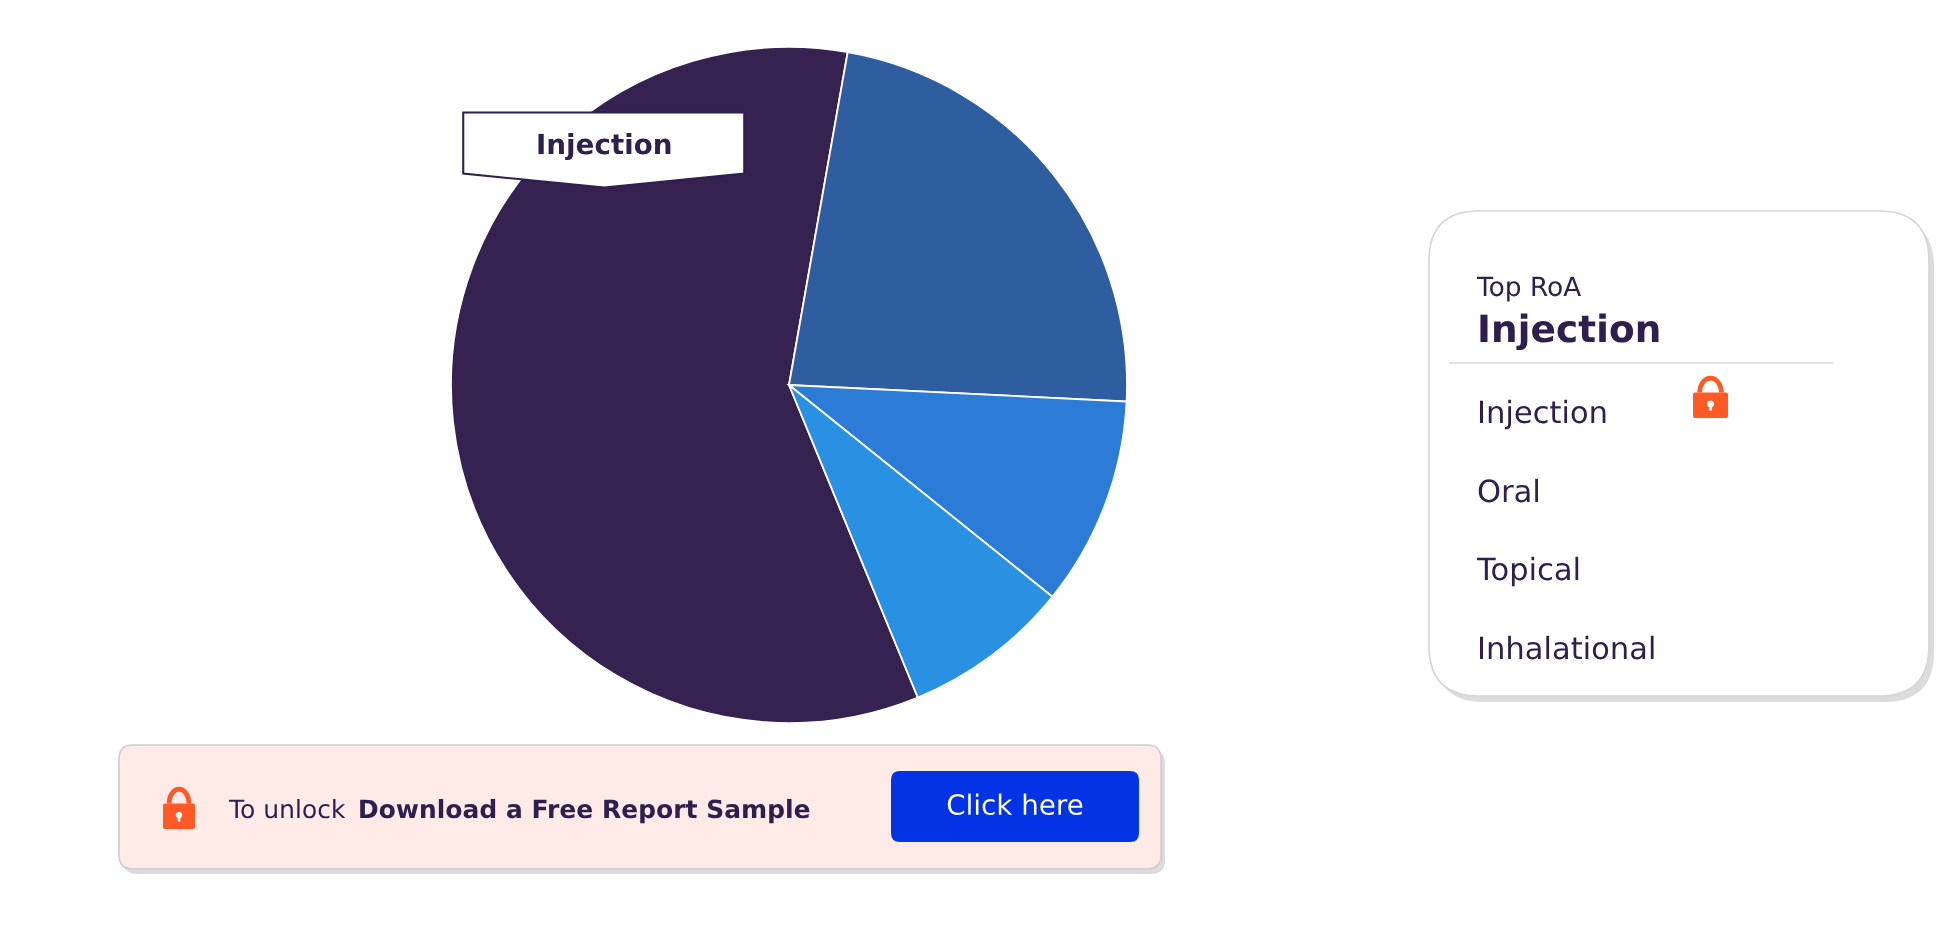  Describe the element at coordinates (1567, 647) in the screenshot. I see `text: Inhalational` at that location.